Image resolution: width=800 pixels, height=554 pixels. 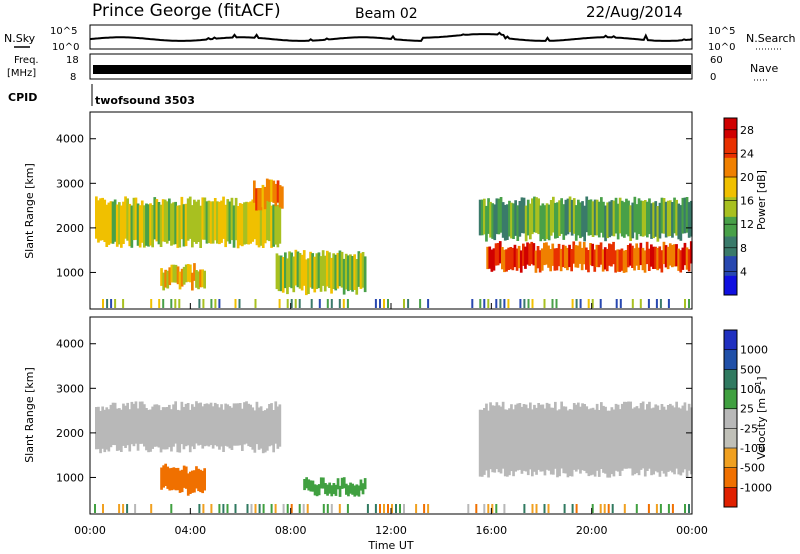 What do you see at coordinates (692, 530) in the screenshot?
I see `x-tick-label: 00:00` at bounding box center [692, 530].